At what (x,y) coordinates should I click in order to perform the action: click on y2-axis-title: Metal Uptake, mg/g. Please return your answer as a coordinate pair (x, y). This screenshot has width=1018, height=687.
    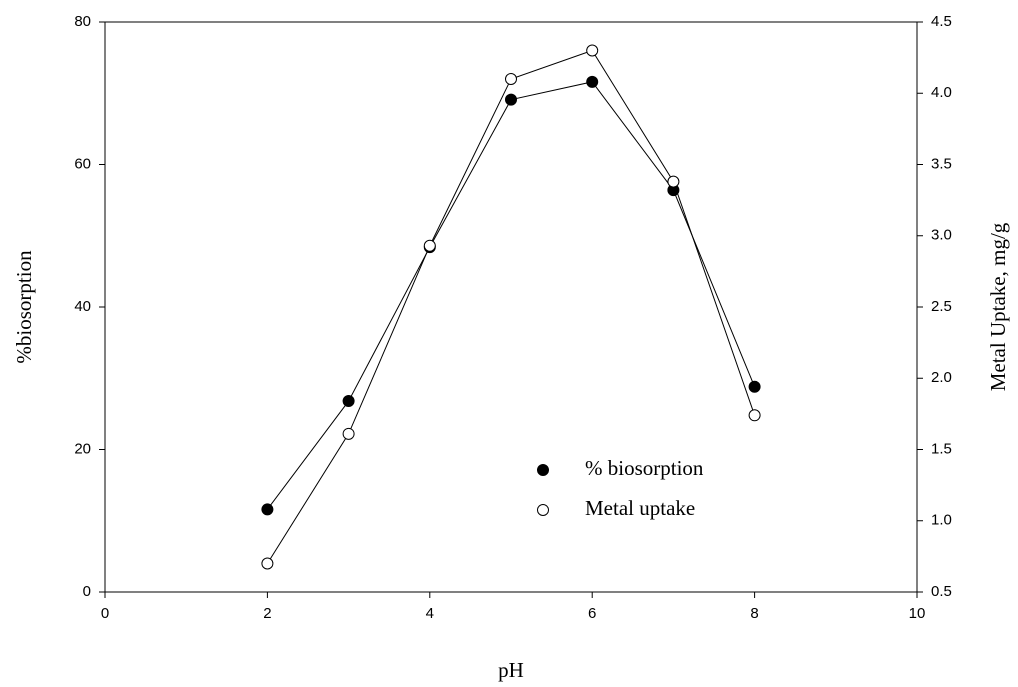
    Looking at the image, I should click on (998, 306).